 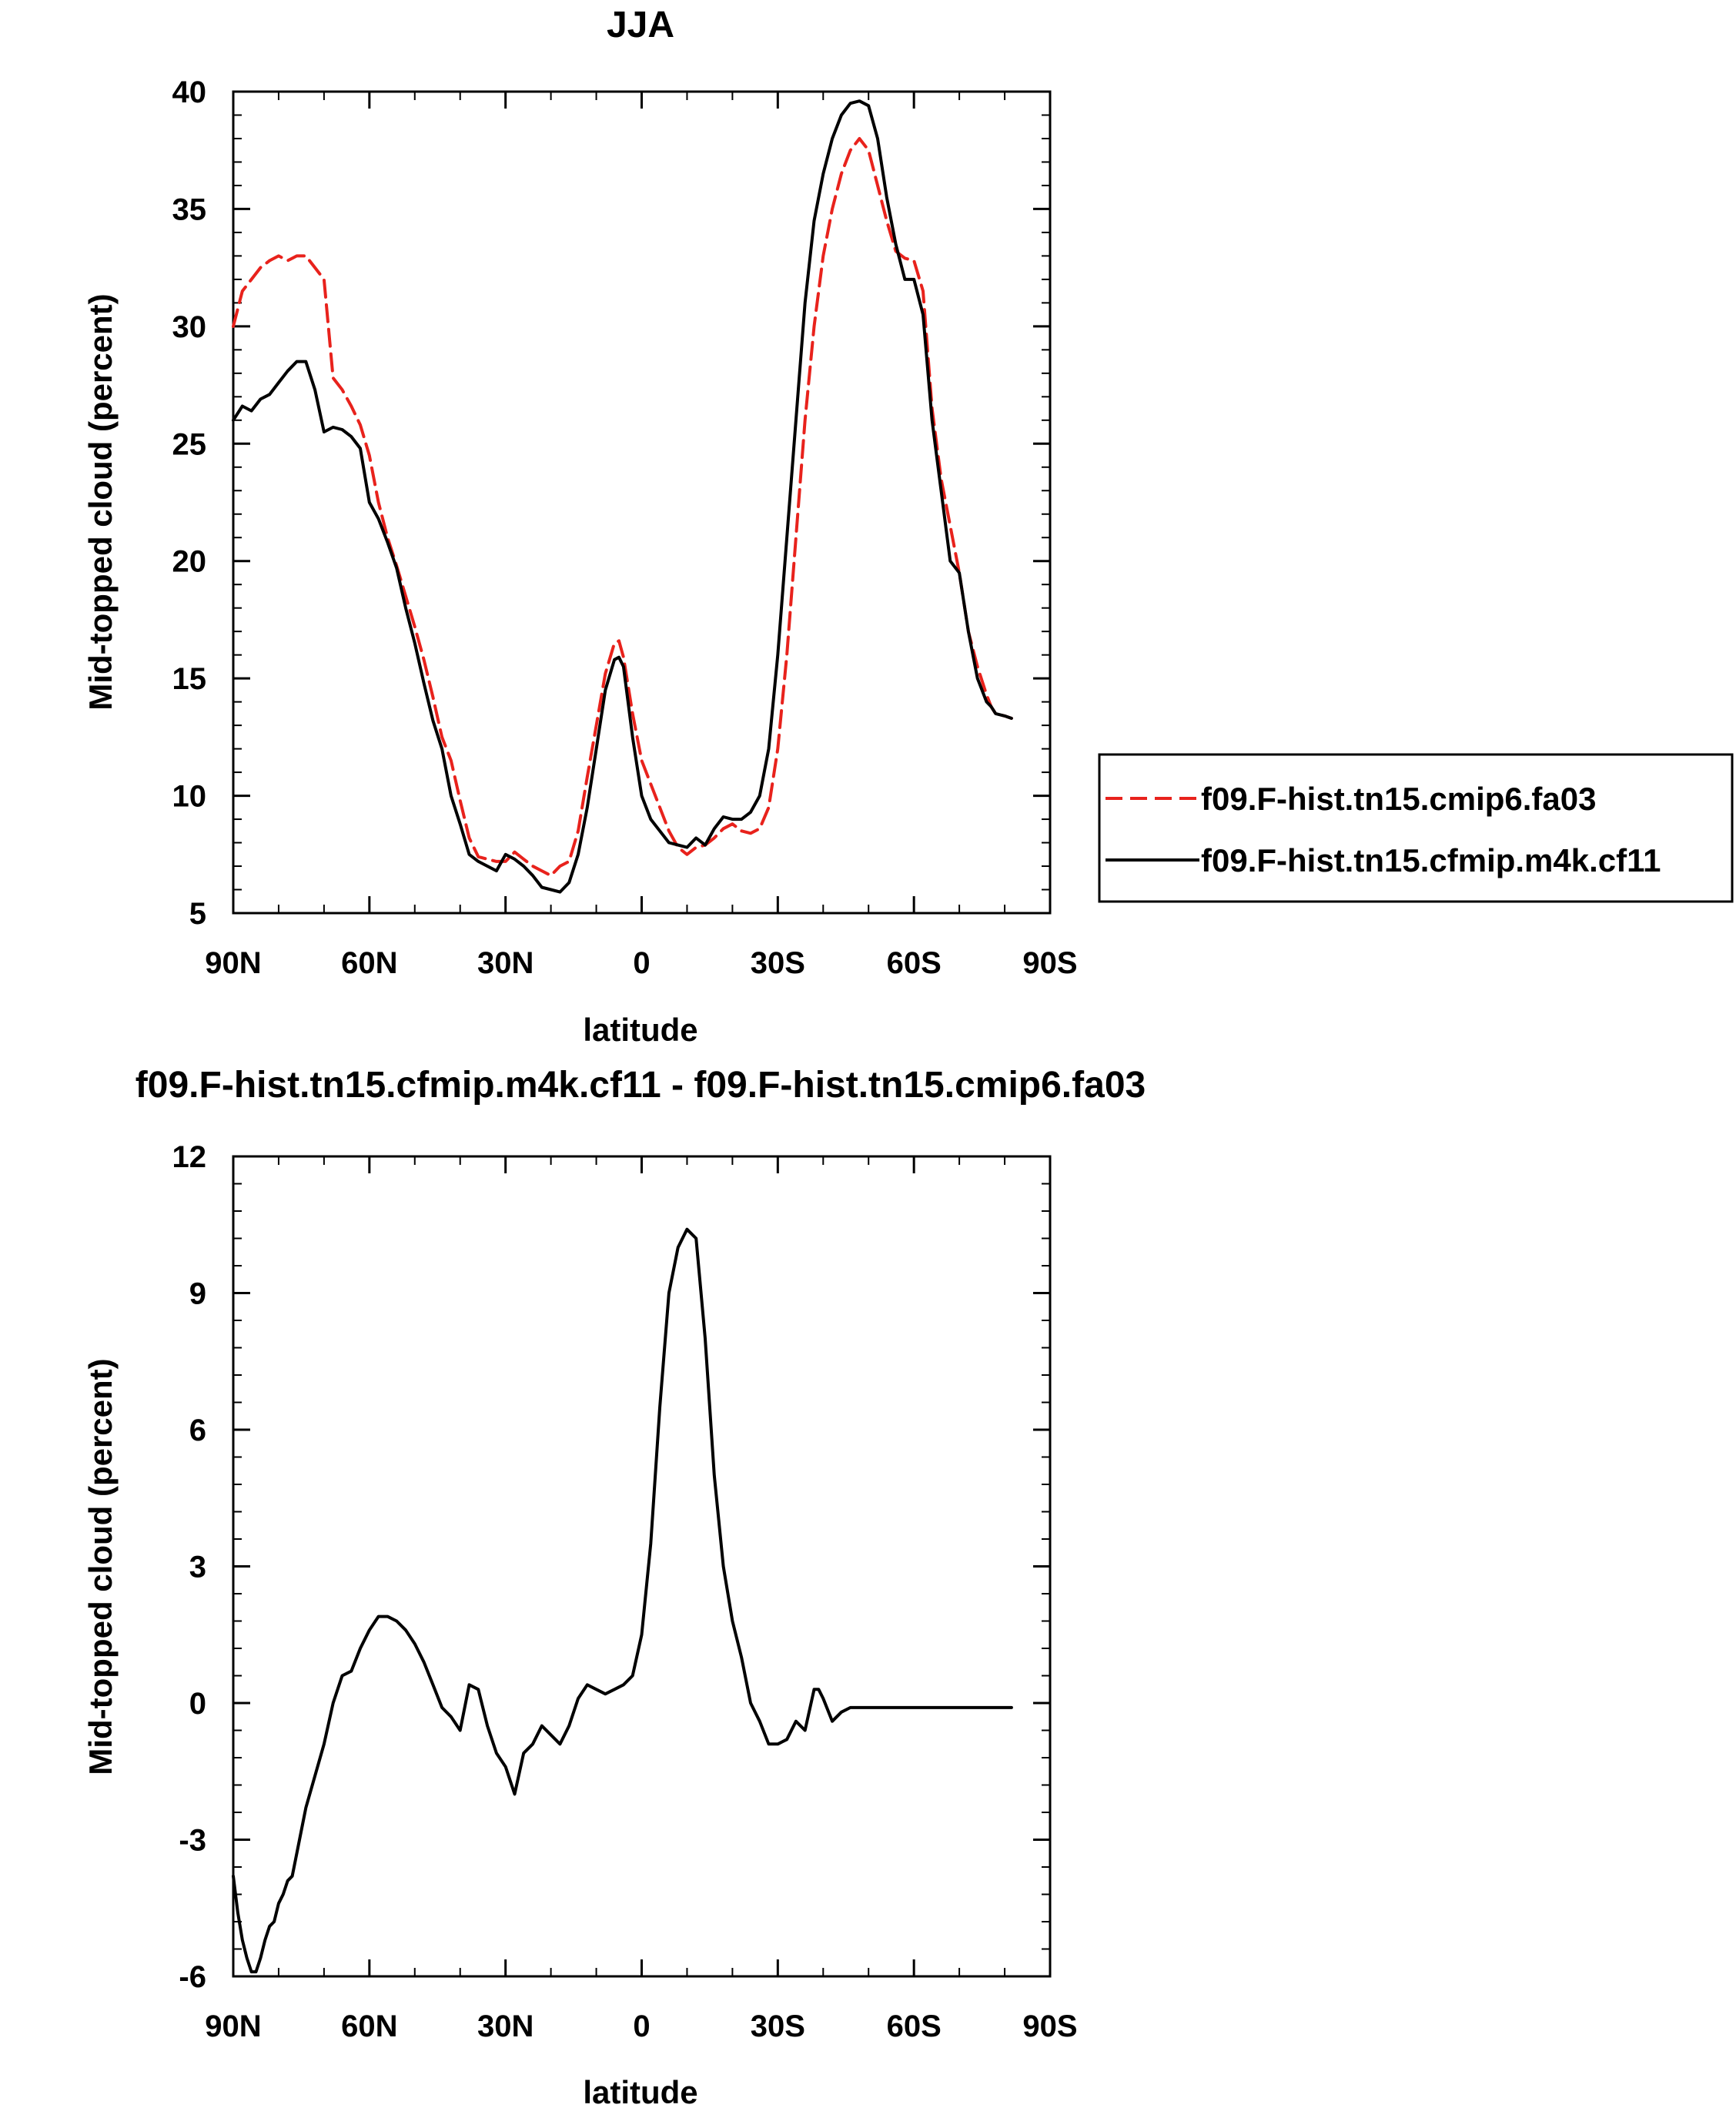 What do you see at coordinates (641, 963) in the screenshot?
I see `top-x-tick-label: 0` at bounding box center [641, 963].